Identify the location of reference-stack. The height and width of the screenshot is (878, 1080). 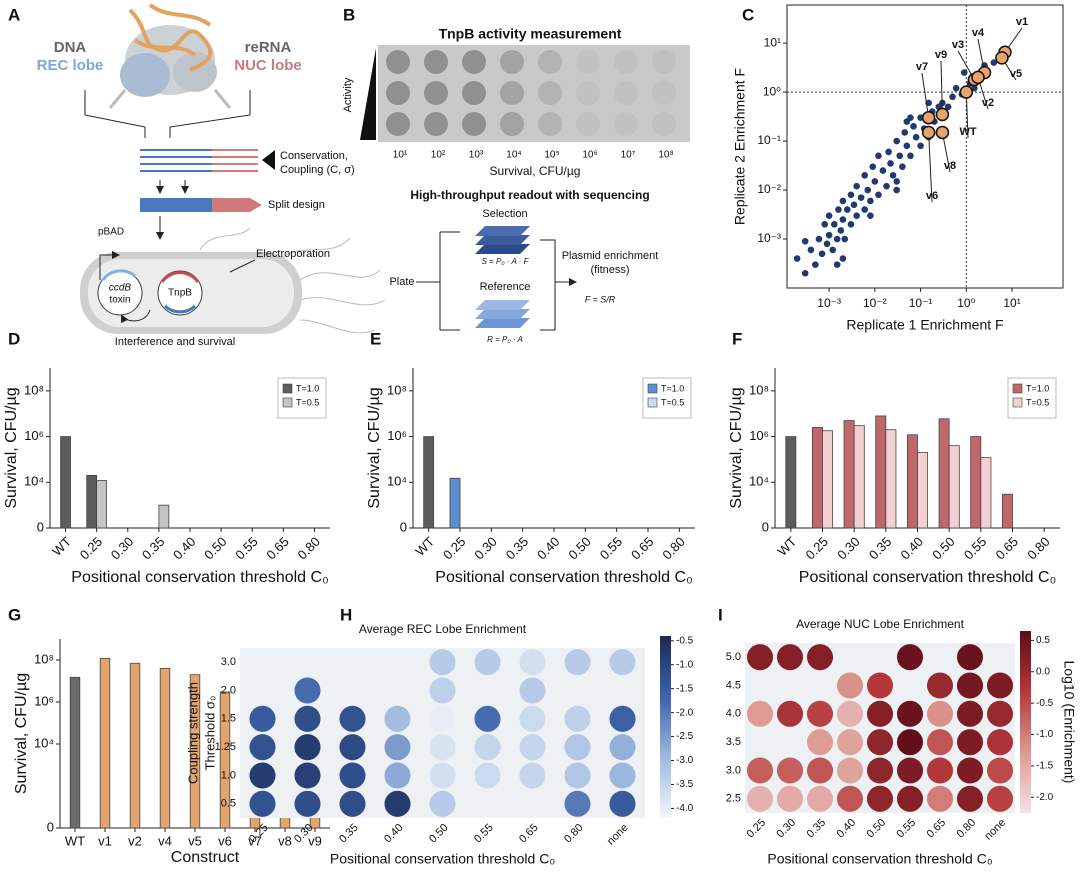
(502, 314).